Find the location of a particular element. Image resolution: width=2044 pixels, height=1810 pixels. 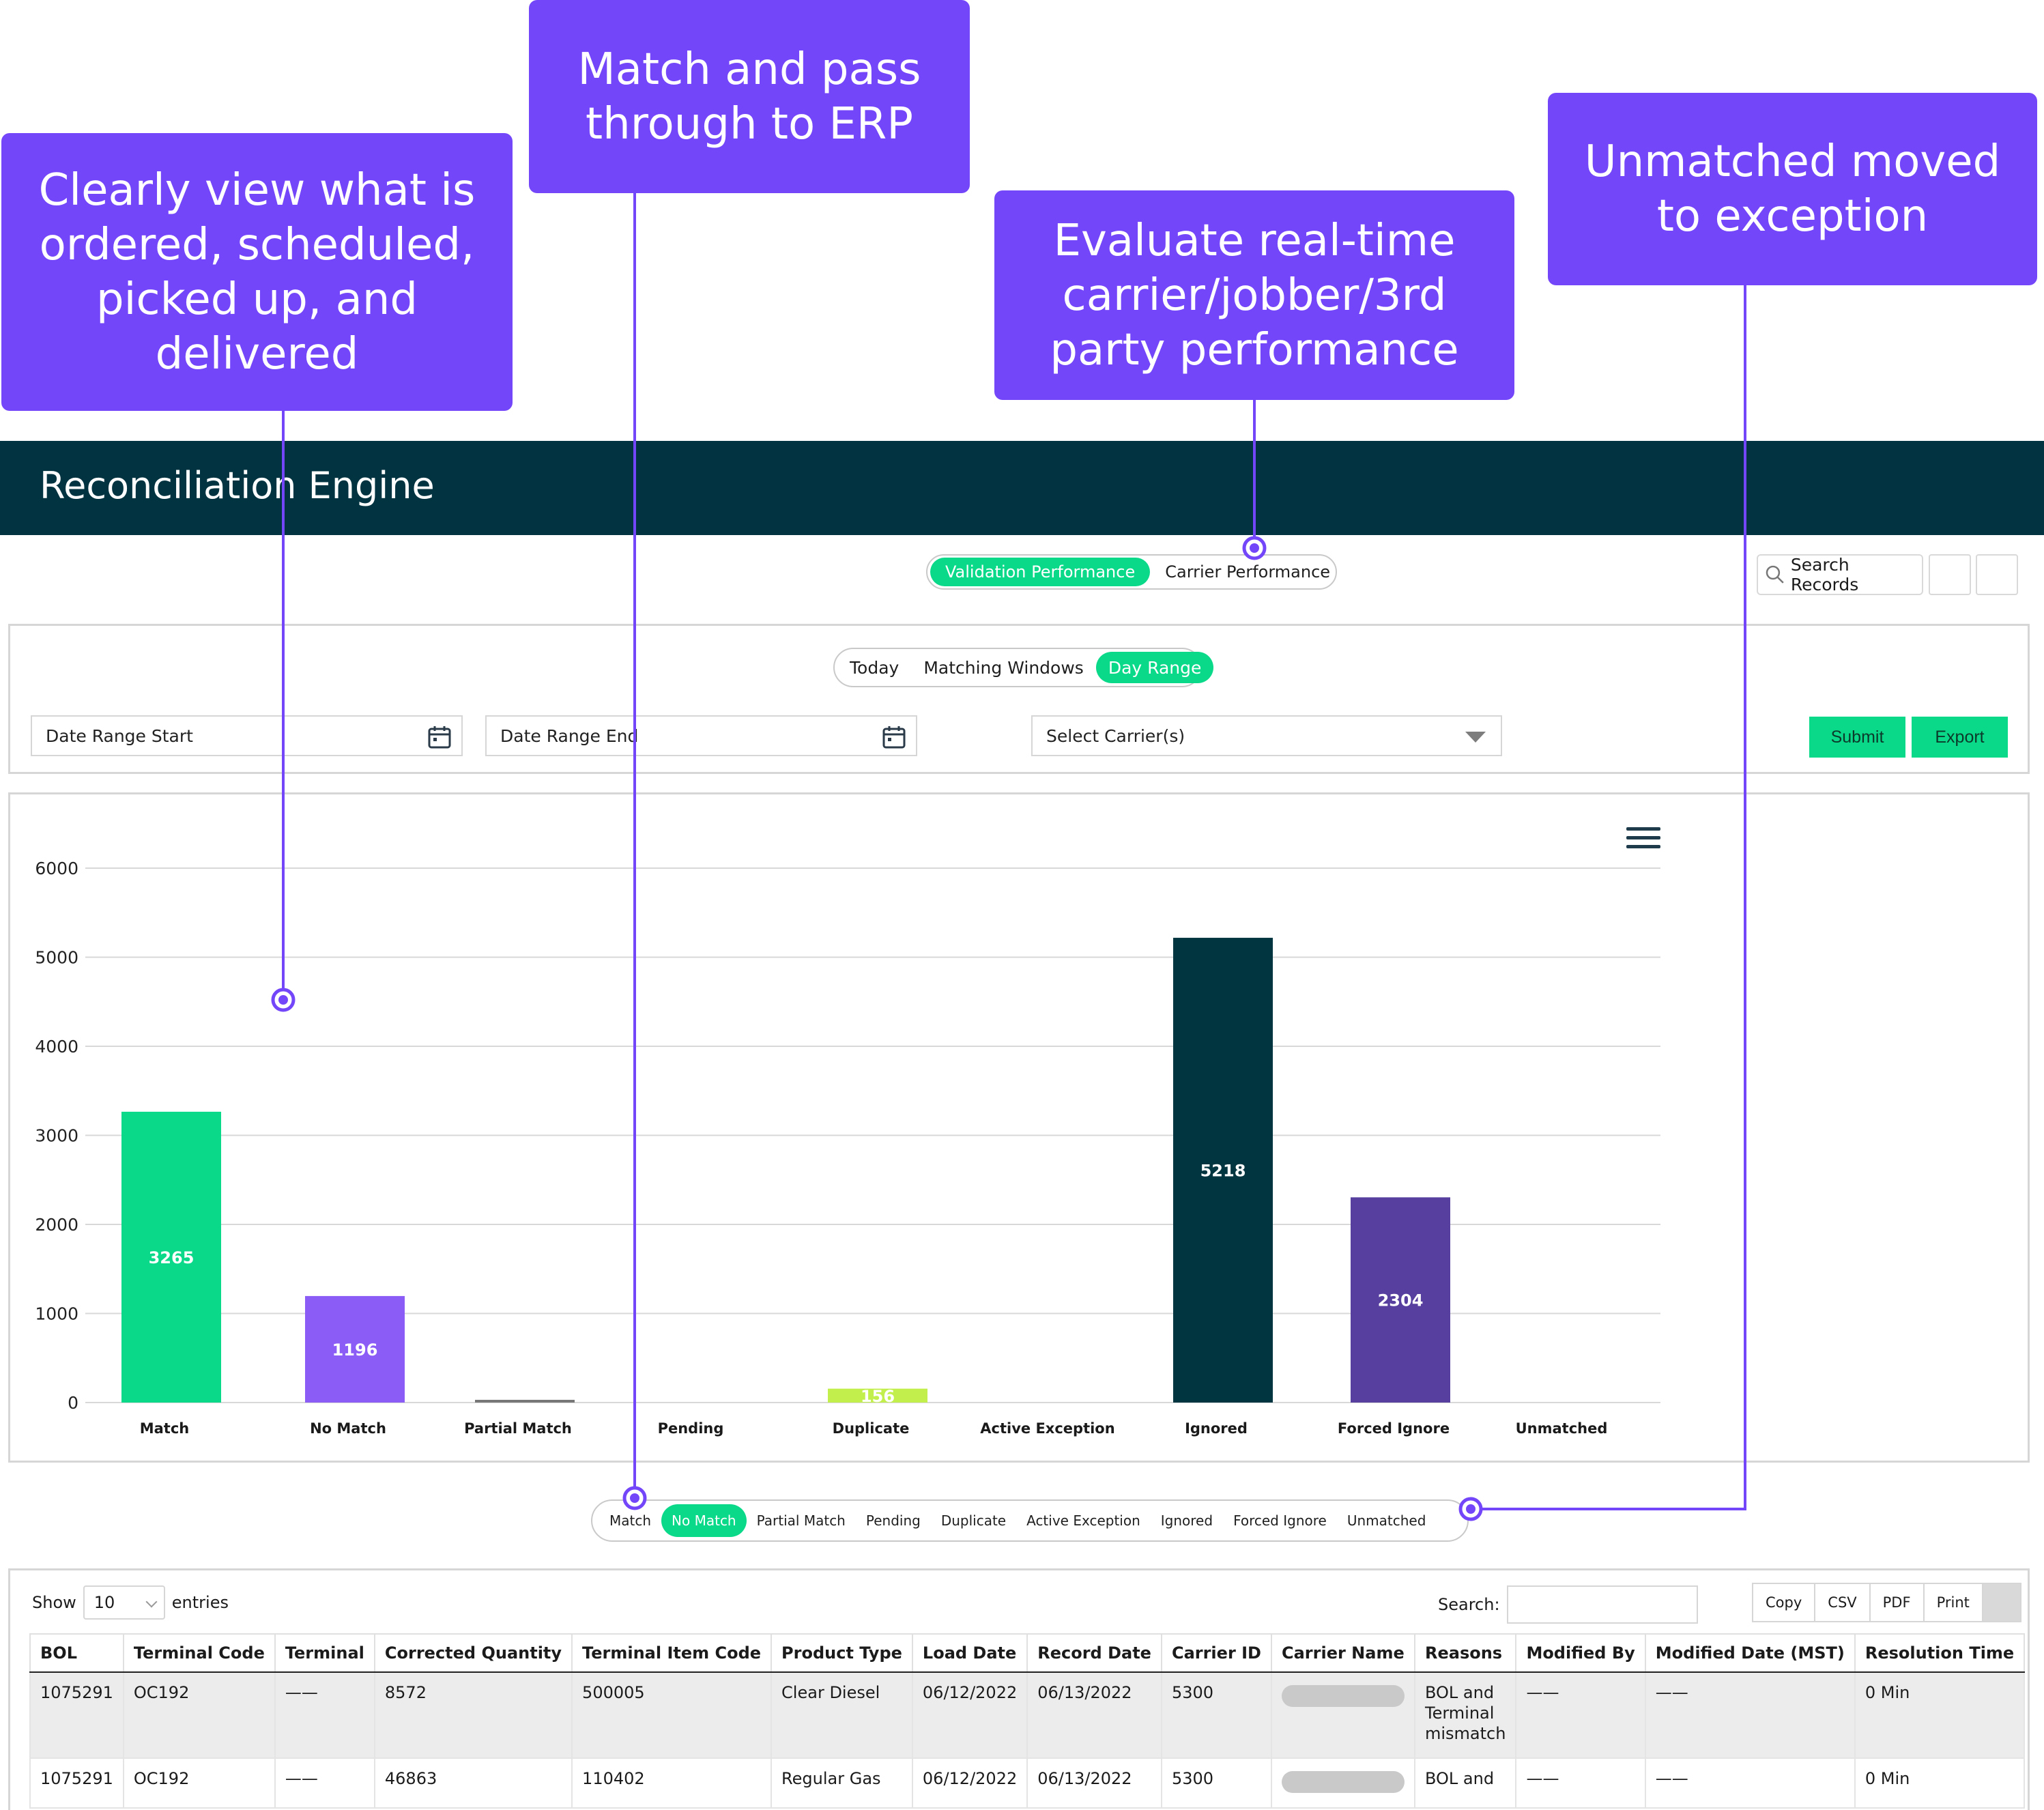

column-header: Modified By is located at coordinates (1581, 1653).